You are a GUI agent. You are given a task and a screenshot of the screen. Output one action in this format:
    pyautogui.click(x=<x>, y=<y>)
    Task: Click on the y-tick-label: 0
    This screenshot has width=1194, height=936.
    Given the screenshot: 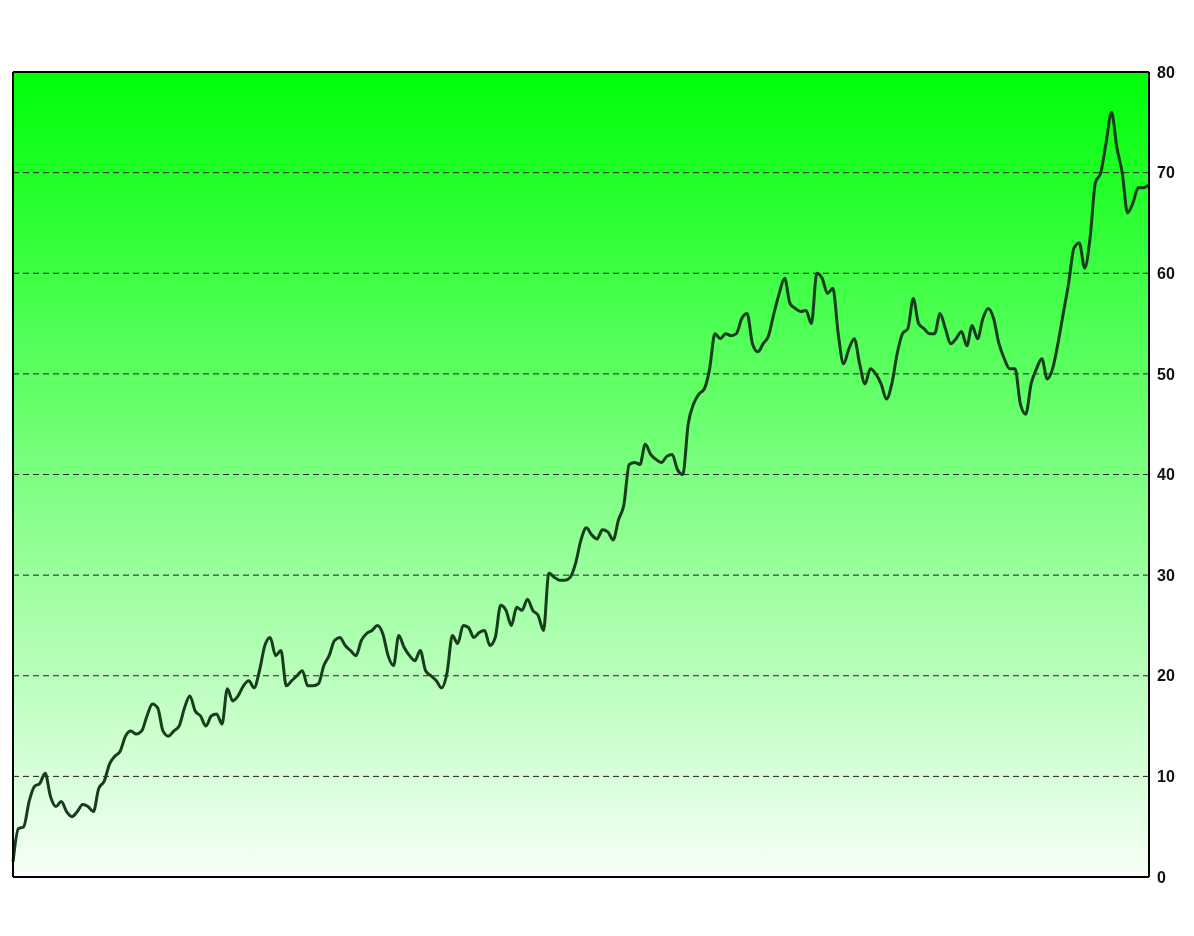 What is the action you would take?
    pyautogui.click(x=1161, y=877)
    